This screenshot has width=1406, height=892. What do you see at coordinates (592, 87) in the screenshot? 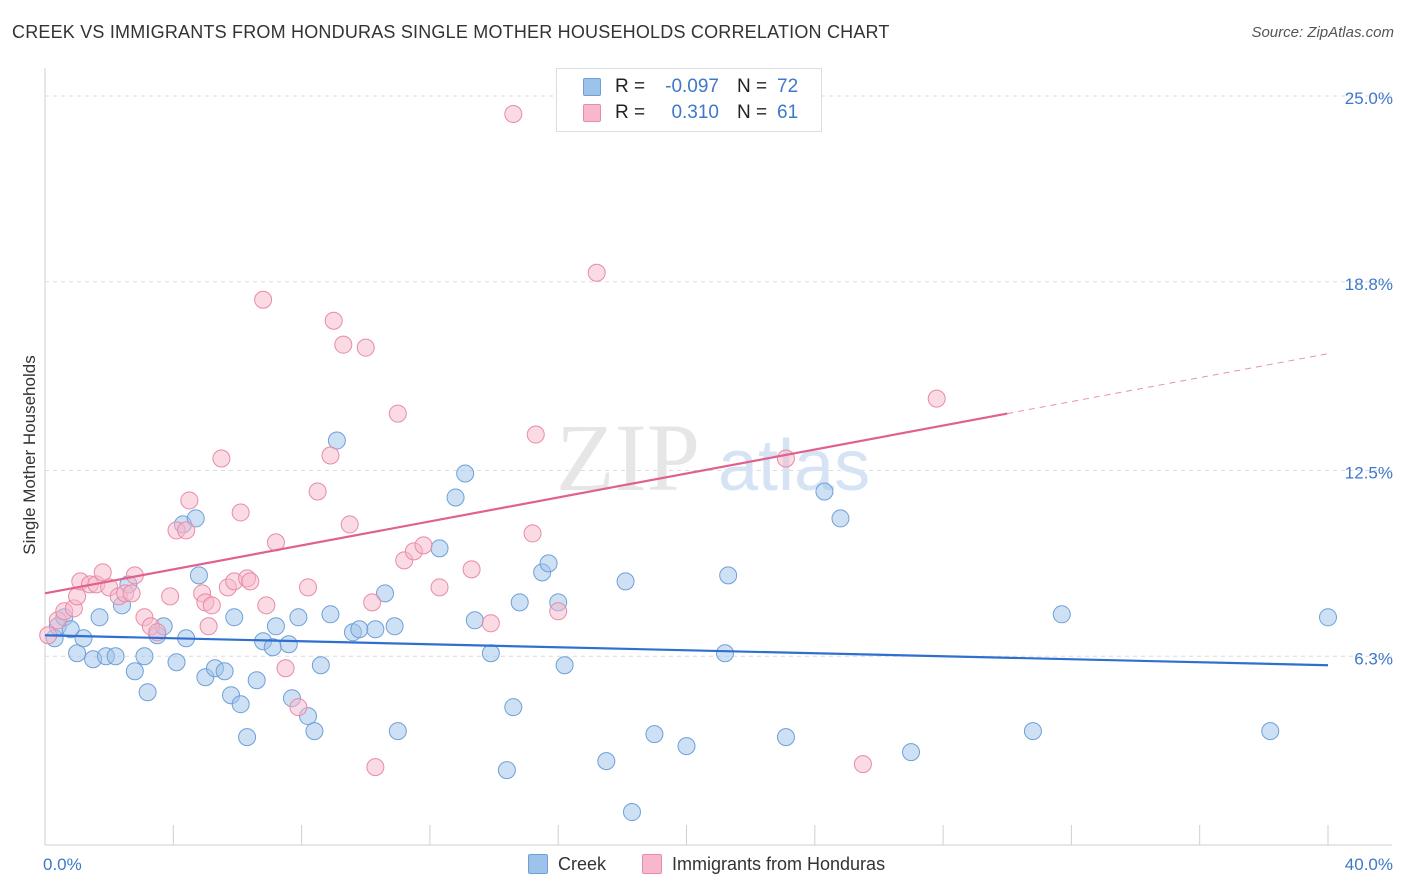
I see `legend-swatch-creek` at bounding box center [592, 87].